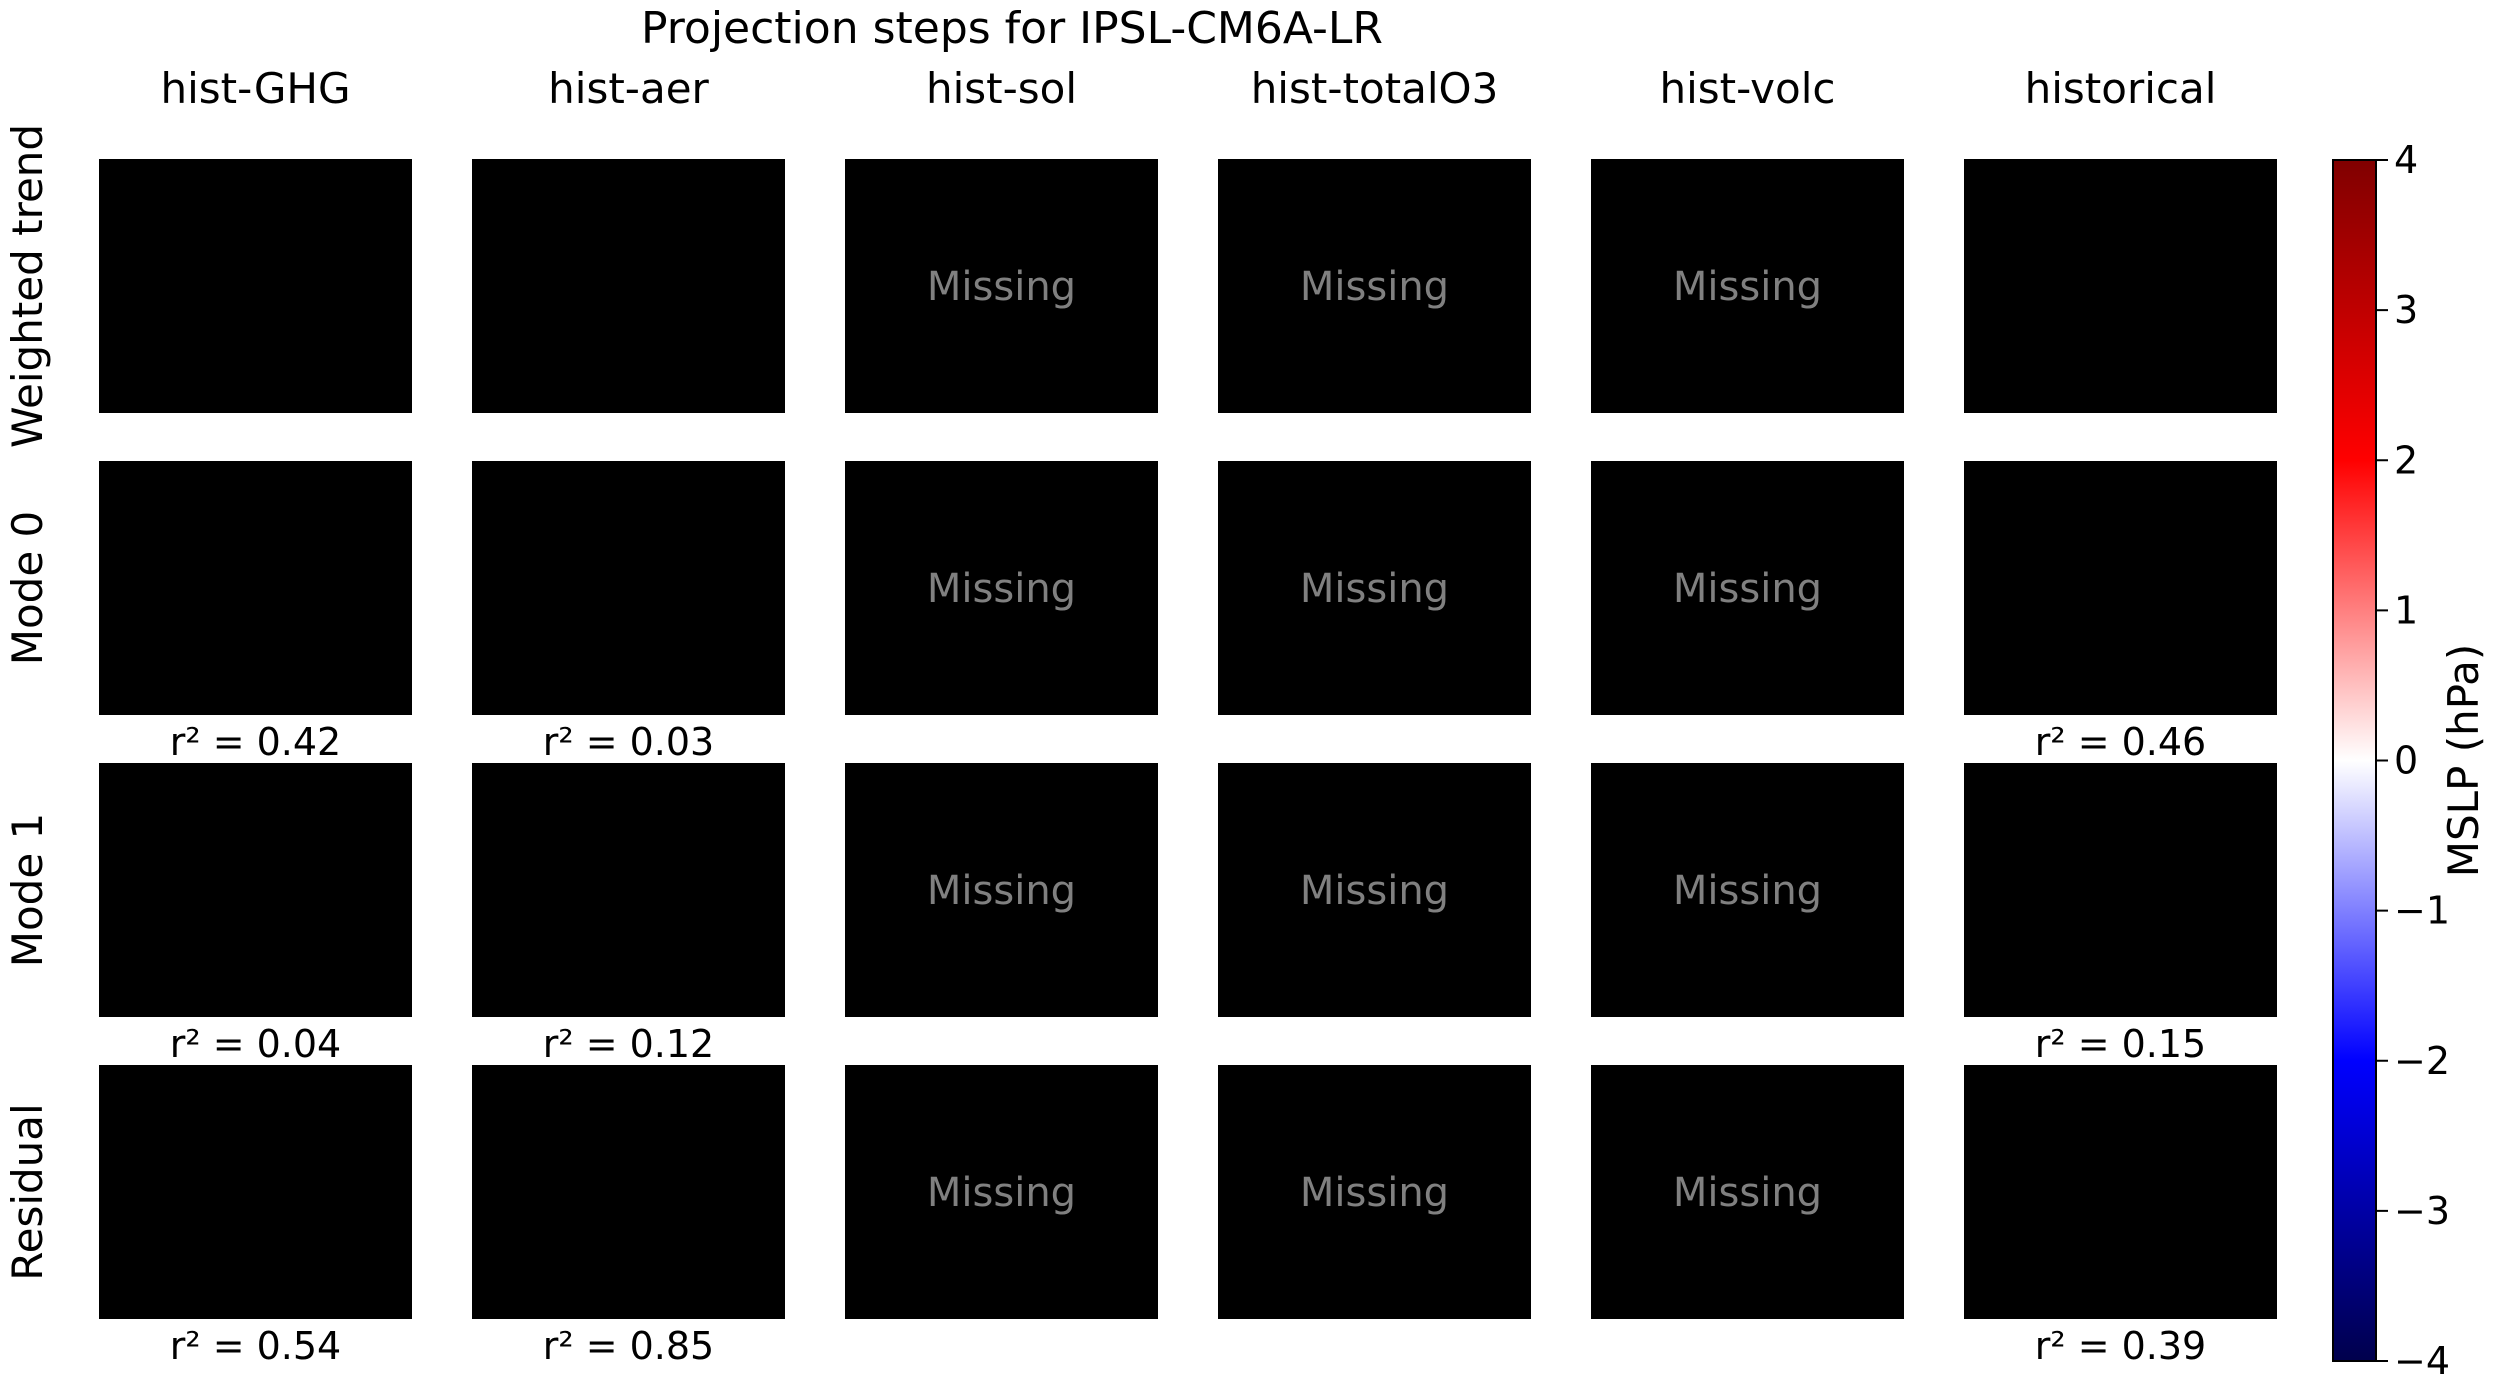 The width and height of the screenshot is (2497, 1394). I want to click on column-header-hist-aer: hist-aer, so click(628, 88).